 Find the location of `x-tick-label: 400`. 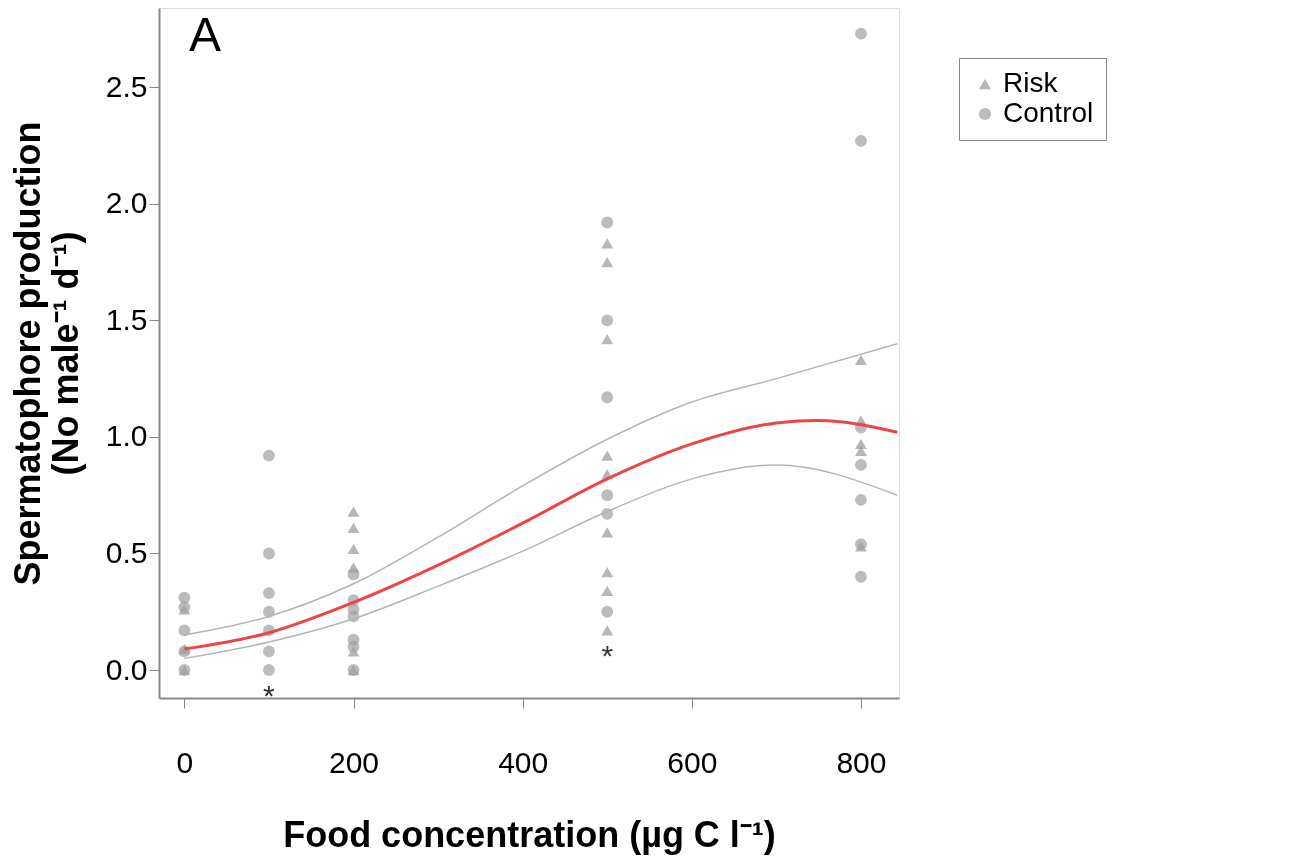

x-tick-label: 400 is located at coordinates (523, 762).